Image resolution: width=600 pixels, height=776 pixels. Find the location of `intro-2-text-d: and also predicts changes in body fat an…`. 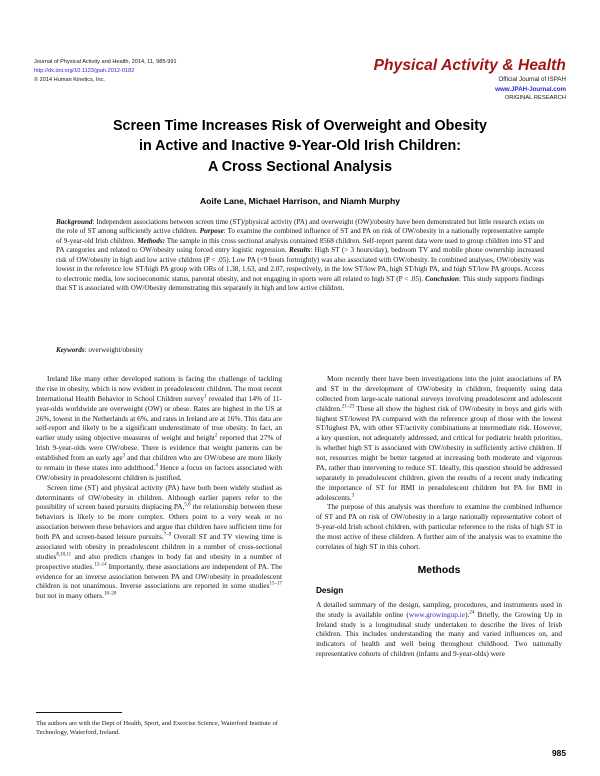

intro-2-text-d: and also predicts changes in body fat an… is located at coordinates (159, 561).